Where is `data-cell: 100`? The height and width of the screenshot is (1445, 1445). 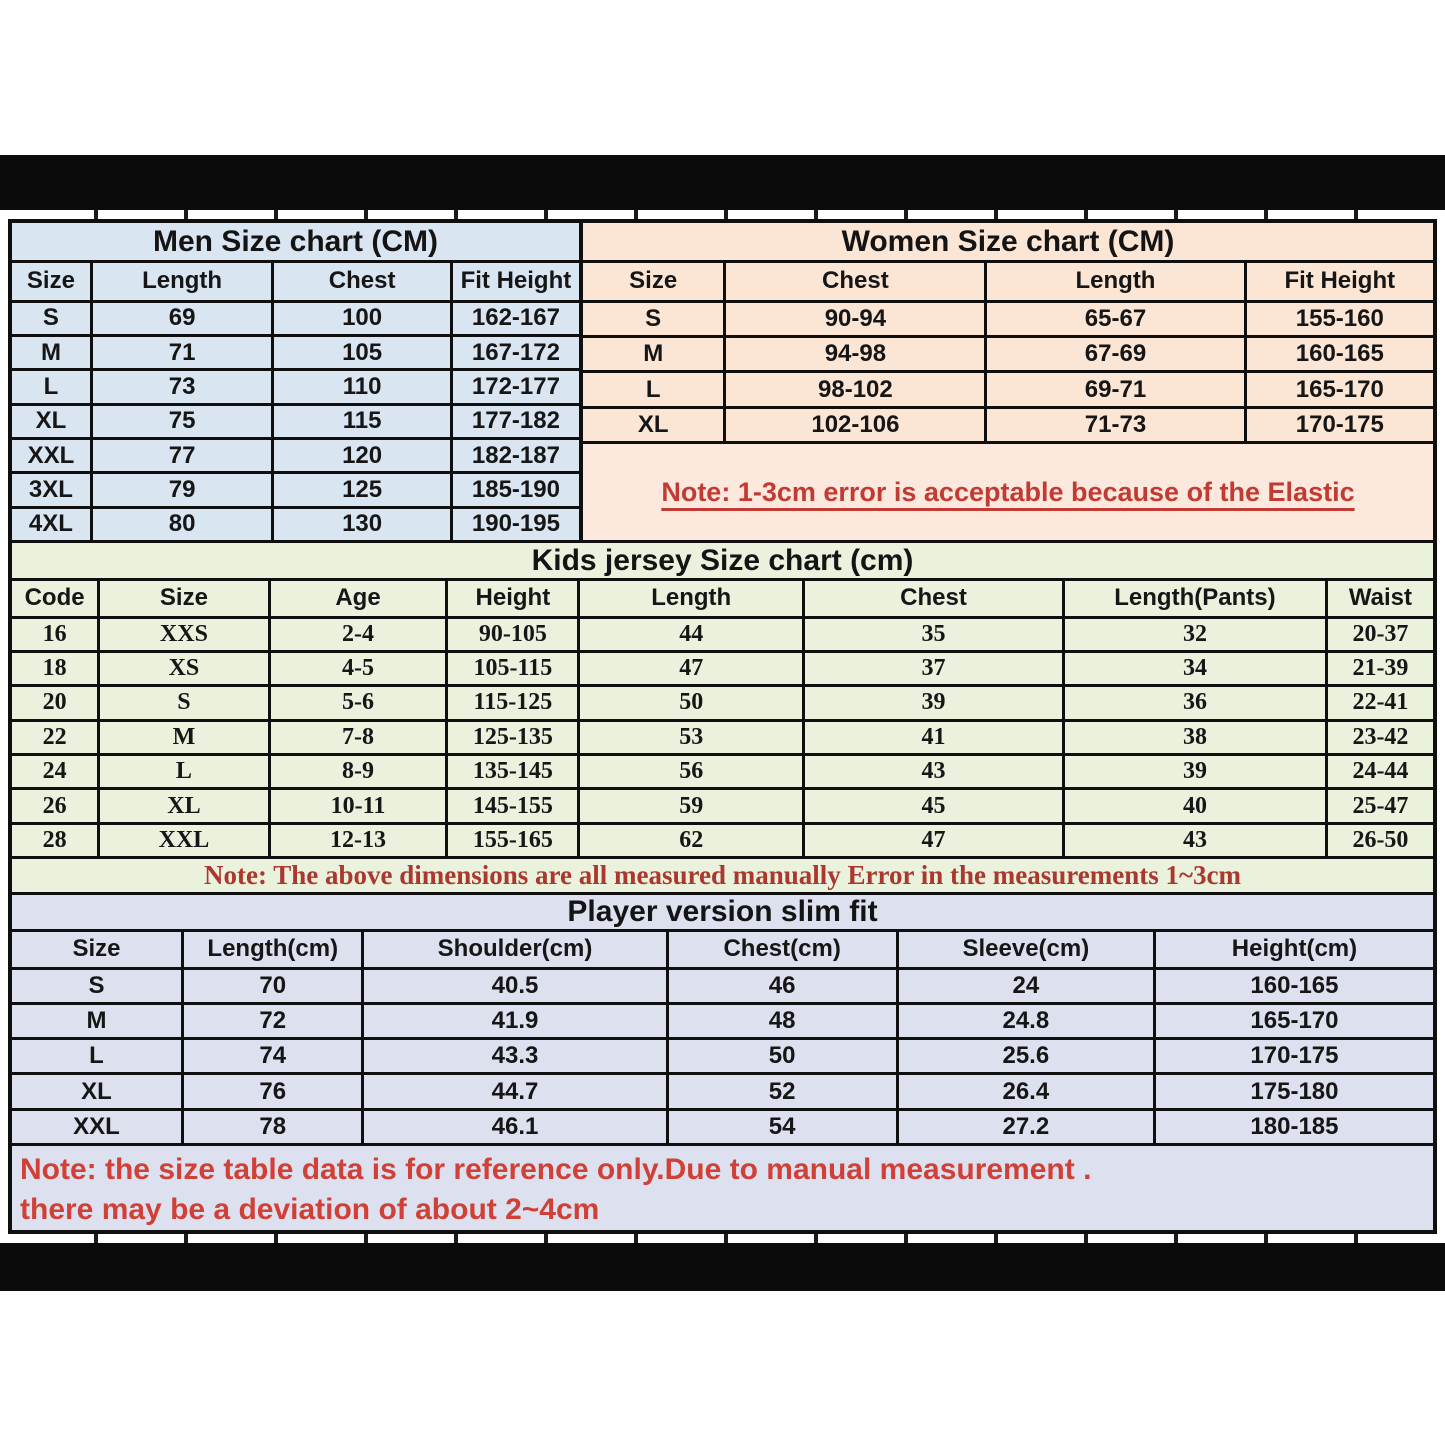 data-cell: 100 is located at coordinates (362, 318).